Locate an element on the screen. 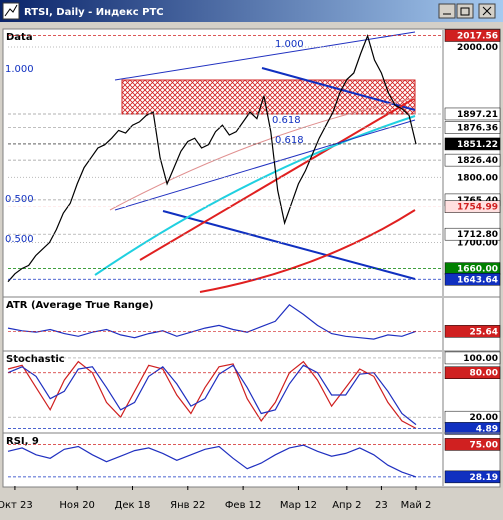  minimize-button is located at coordinates (447, 11).